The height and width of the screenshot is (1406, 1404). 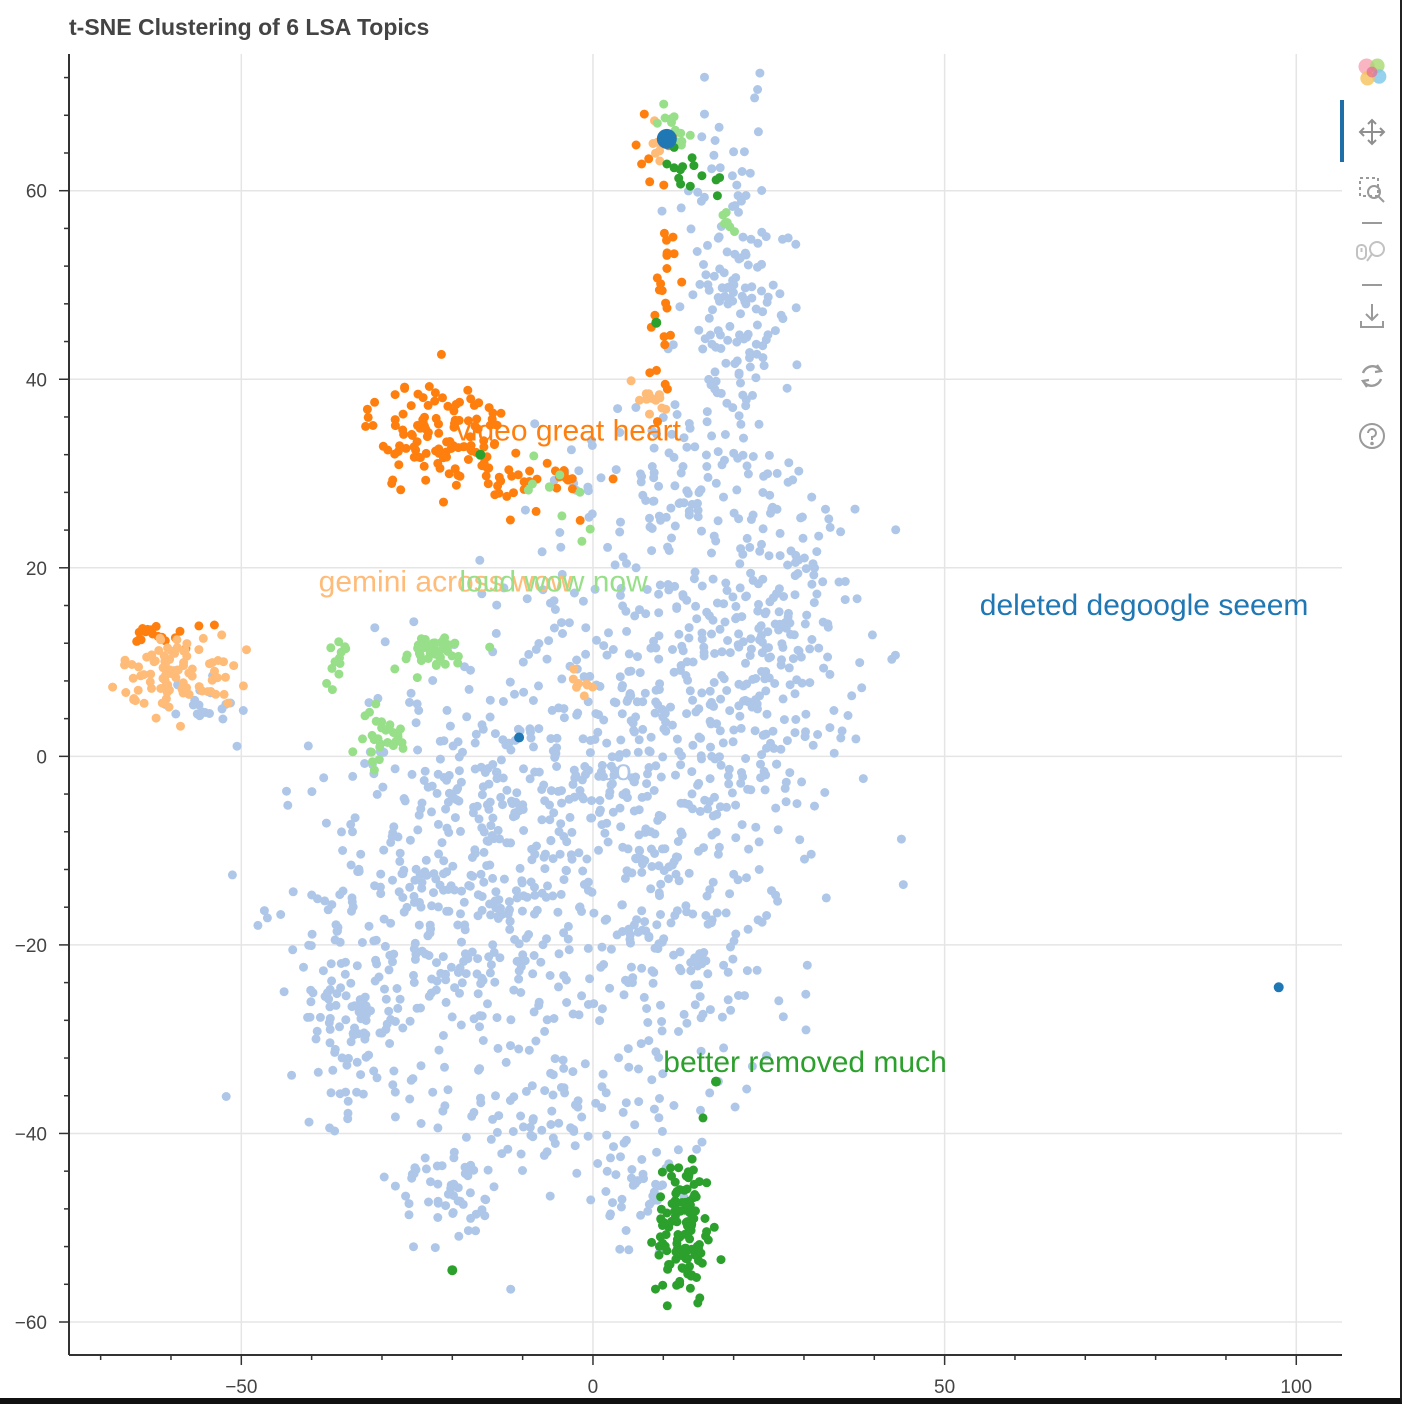 I want to click on box-zoom-icon, so click(x=1372, y=190).